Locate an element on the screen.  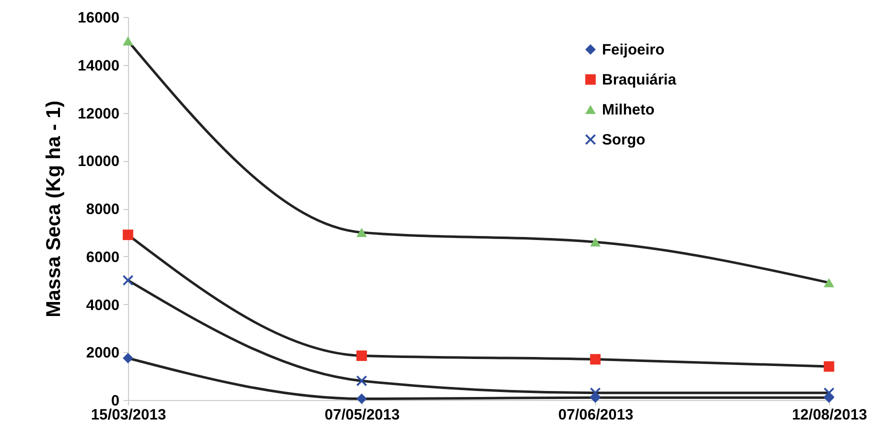
y-tick-label: 4000 is located at coordinates (103, 305).